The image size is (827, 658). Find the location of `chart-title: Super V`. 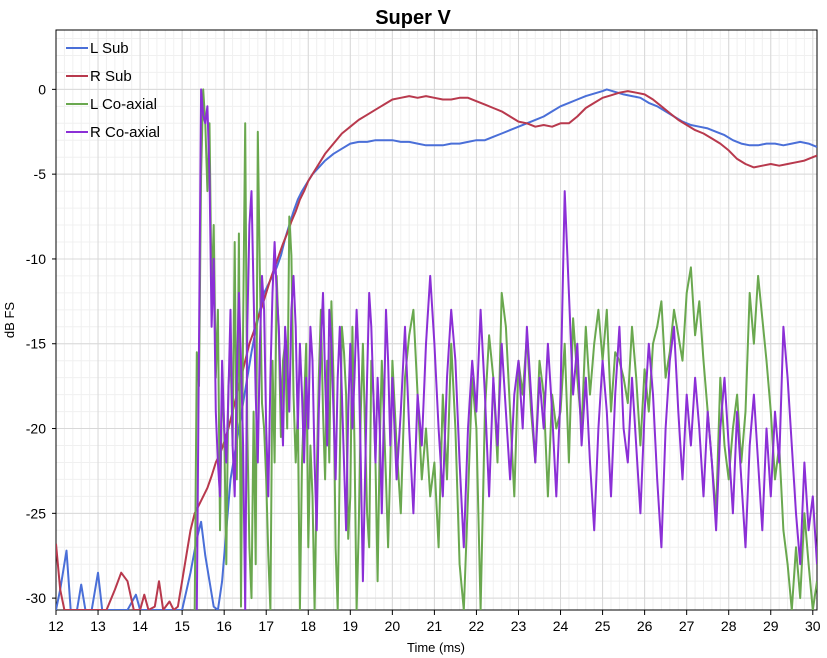

chart-title: Super V is located at coordinates (413, 18).